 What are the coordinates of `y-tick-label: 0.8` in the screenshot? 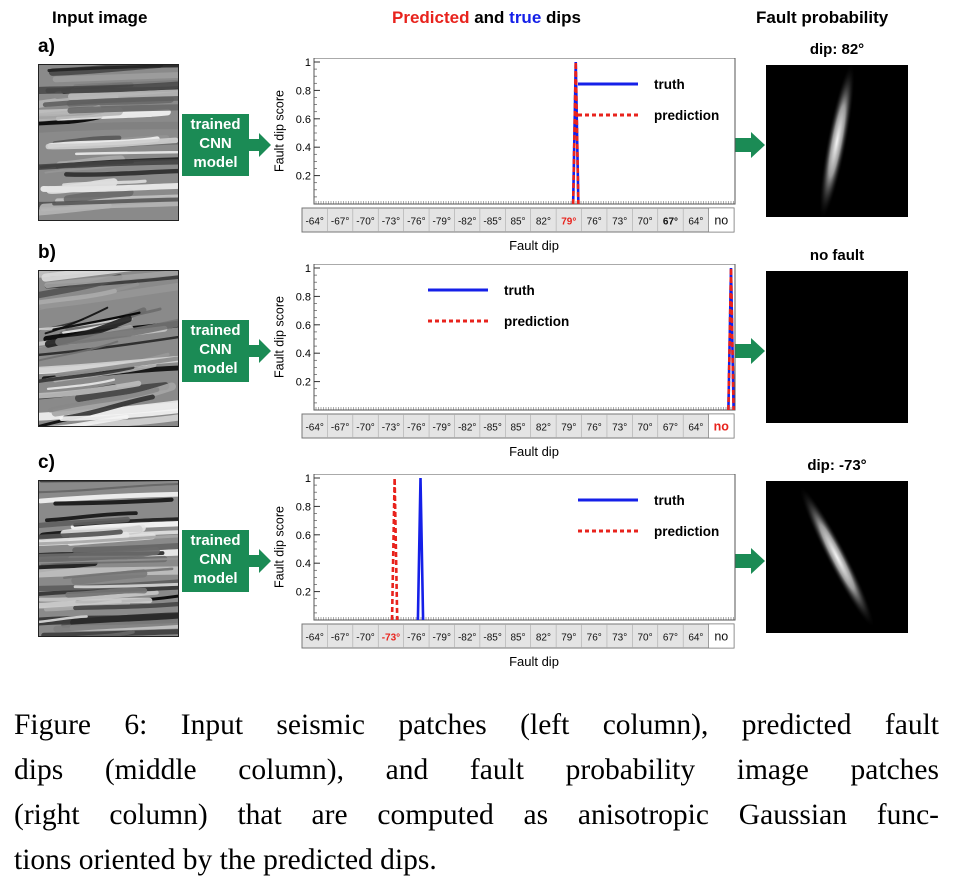 It's located at (303, 507).